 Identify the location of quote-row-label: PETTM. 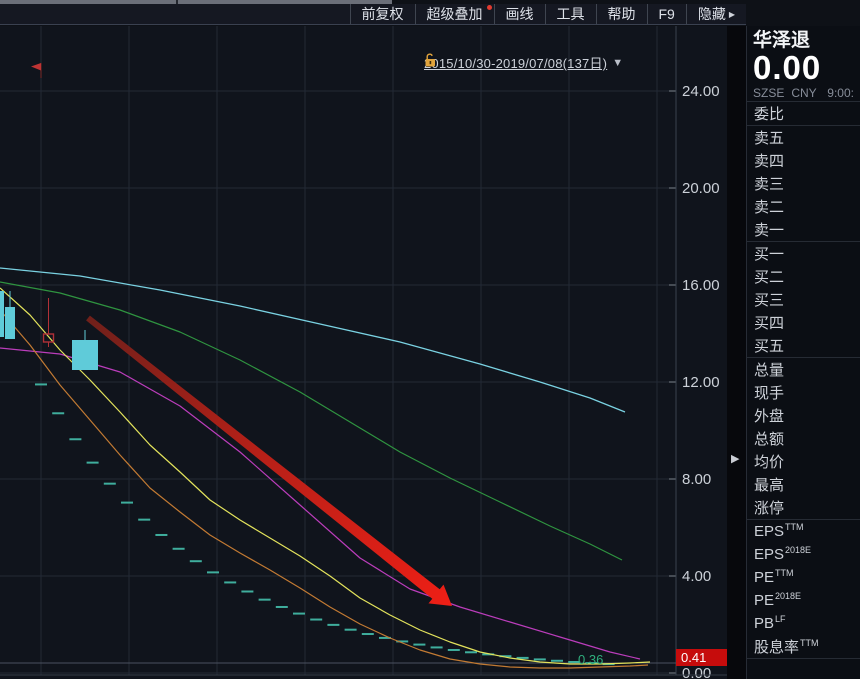
(774, 577).